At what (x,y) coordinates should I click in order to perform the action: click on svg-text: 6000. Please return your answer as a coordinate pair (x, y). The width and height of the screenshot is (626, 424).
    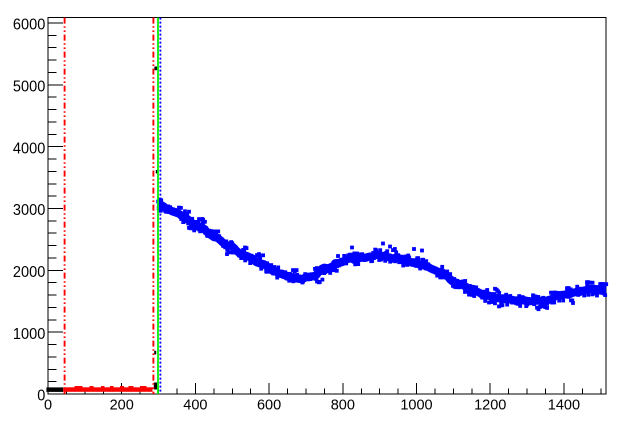
    Looking at the image, I should click on (29, 25).